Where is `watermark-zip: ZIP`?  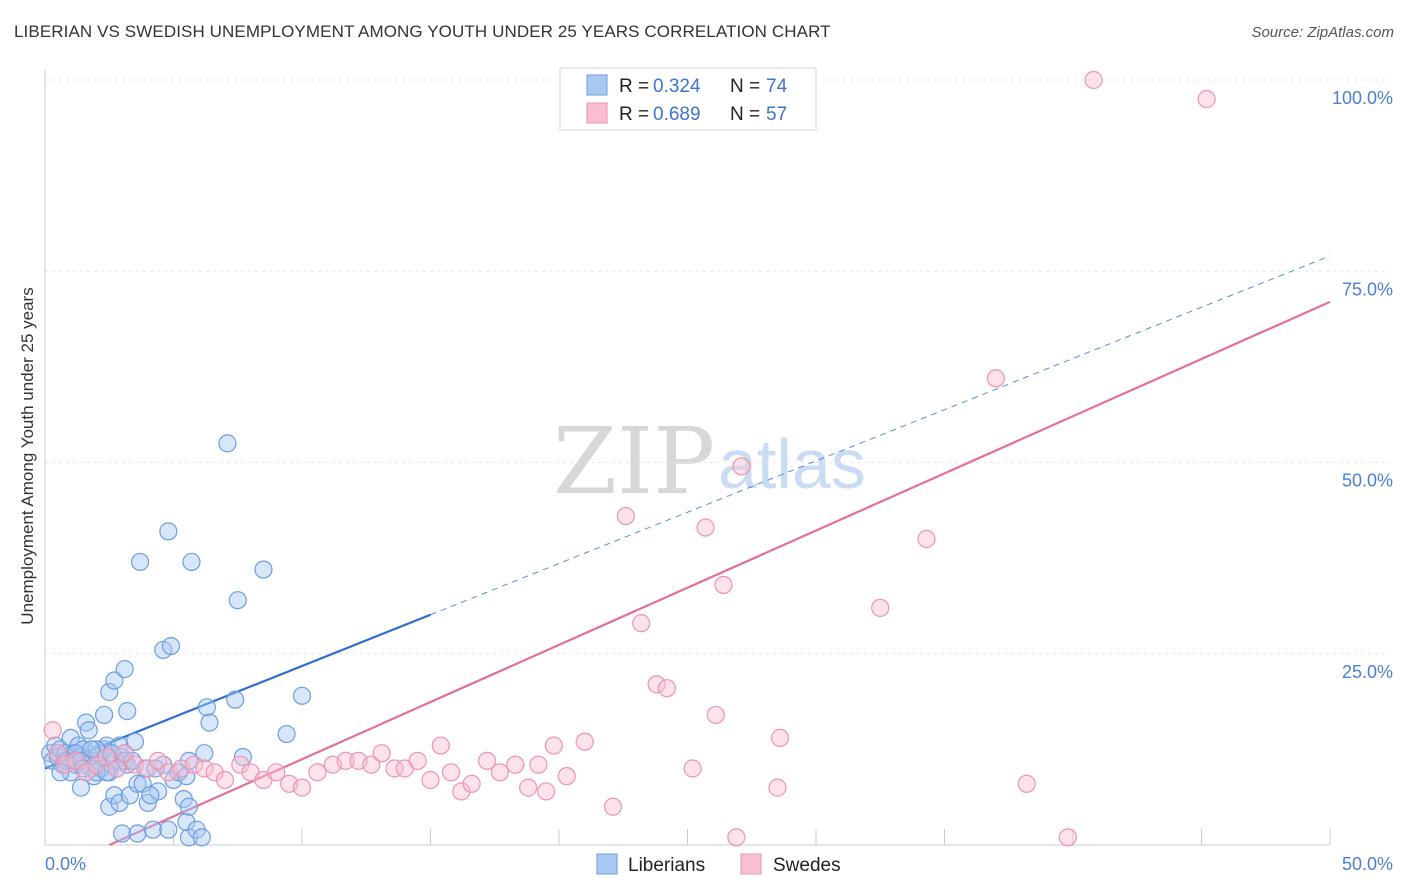 watermark-zip: ZIP is located at coordinates (634, 461).